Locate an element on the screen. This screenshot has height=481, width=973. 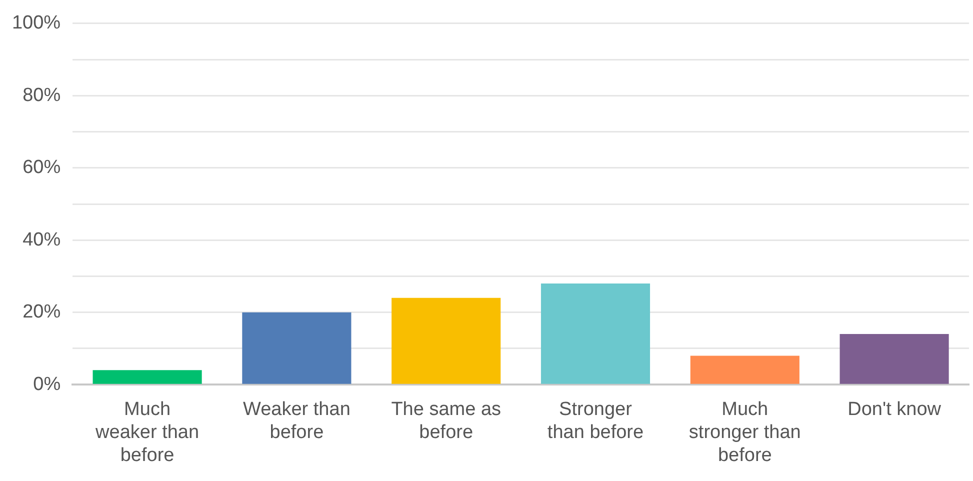
y-tick-label: 60% is located at coordinates (41, 167).